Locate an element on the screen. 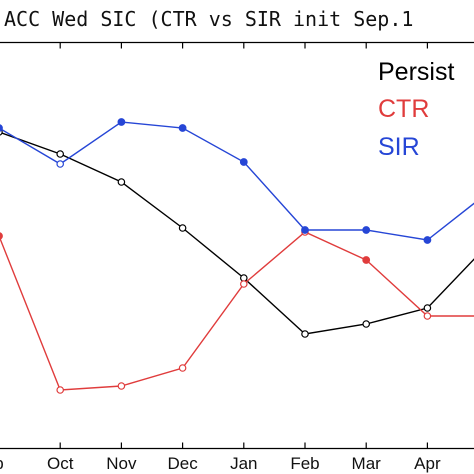 Image resolution: width=474 pixels, height=474 pixels. chart-title: ACC Wed SIC (CTR vs SIR init Sep.1 is located at coordinates (208, 19).